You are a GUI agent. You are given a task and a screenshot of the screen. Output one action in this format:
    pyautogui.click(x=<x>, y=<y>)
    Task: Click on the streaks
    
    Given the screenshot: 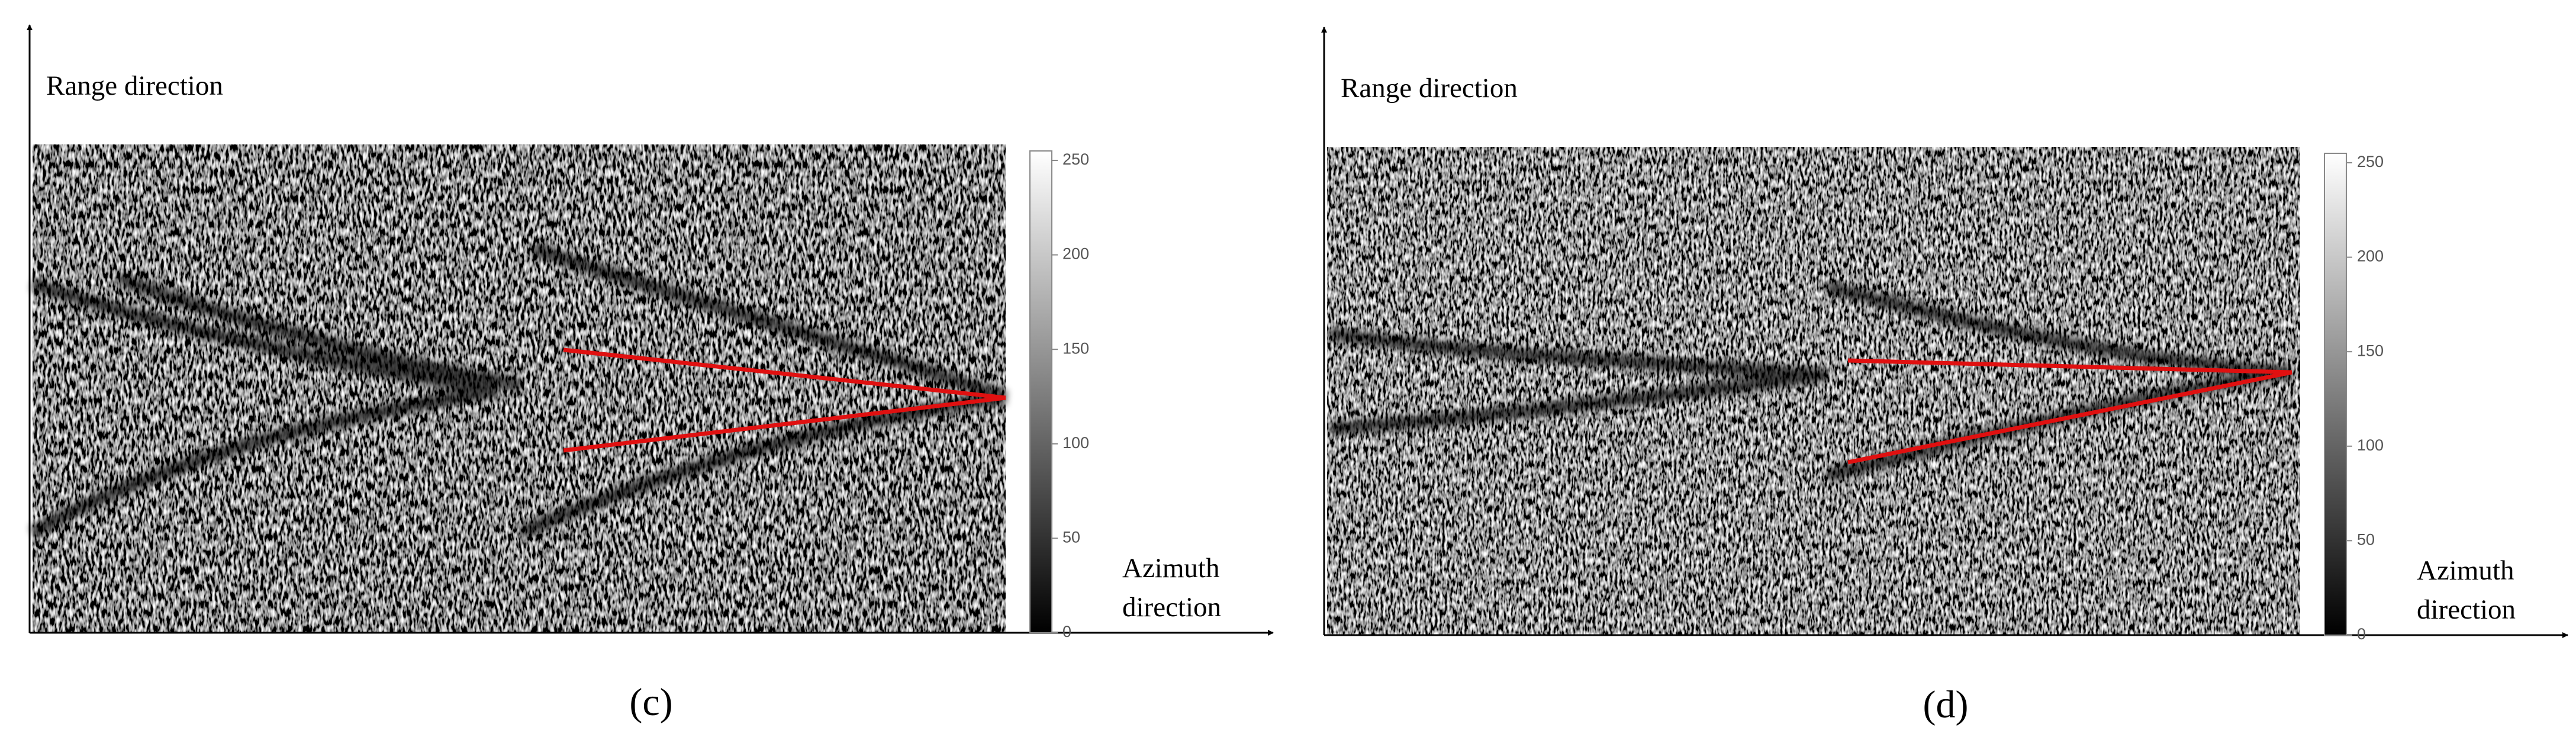 What is the action you would take?
    pyautogui.click(x=1811, y=381)
    